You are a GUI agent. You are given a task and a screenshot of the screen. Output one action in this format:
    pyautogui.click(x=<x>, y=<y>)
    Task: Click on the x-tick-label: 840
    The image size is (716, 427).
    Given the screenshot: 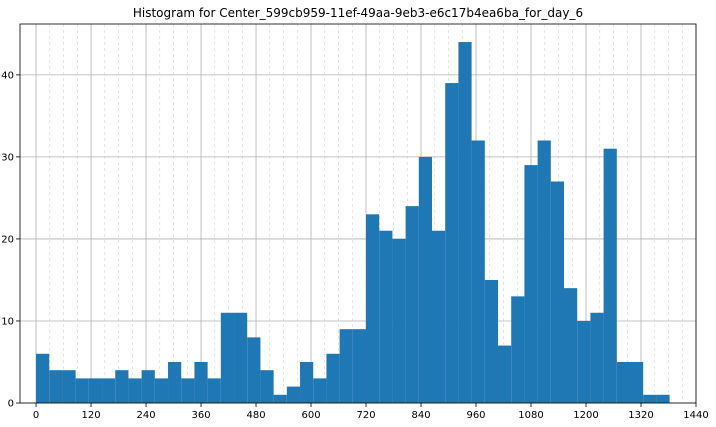 What is the action you would take?
    pyautogui.click(x=420, y=415)
    